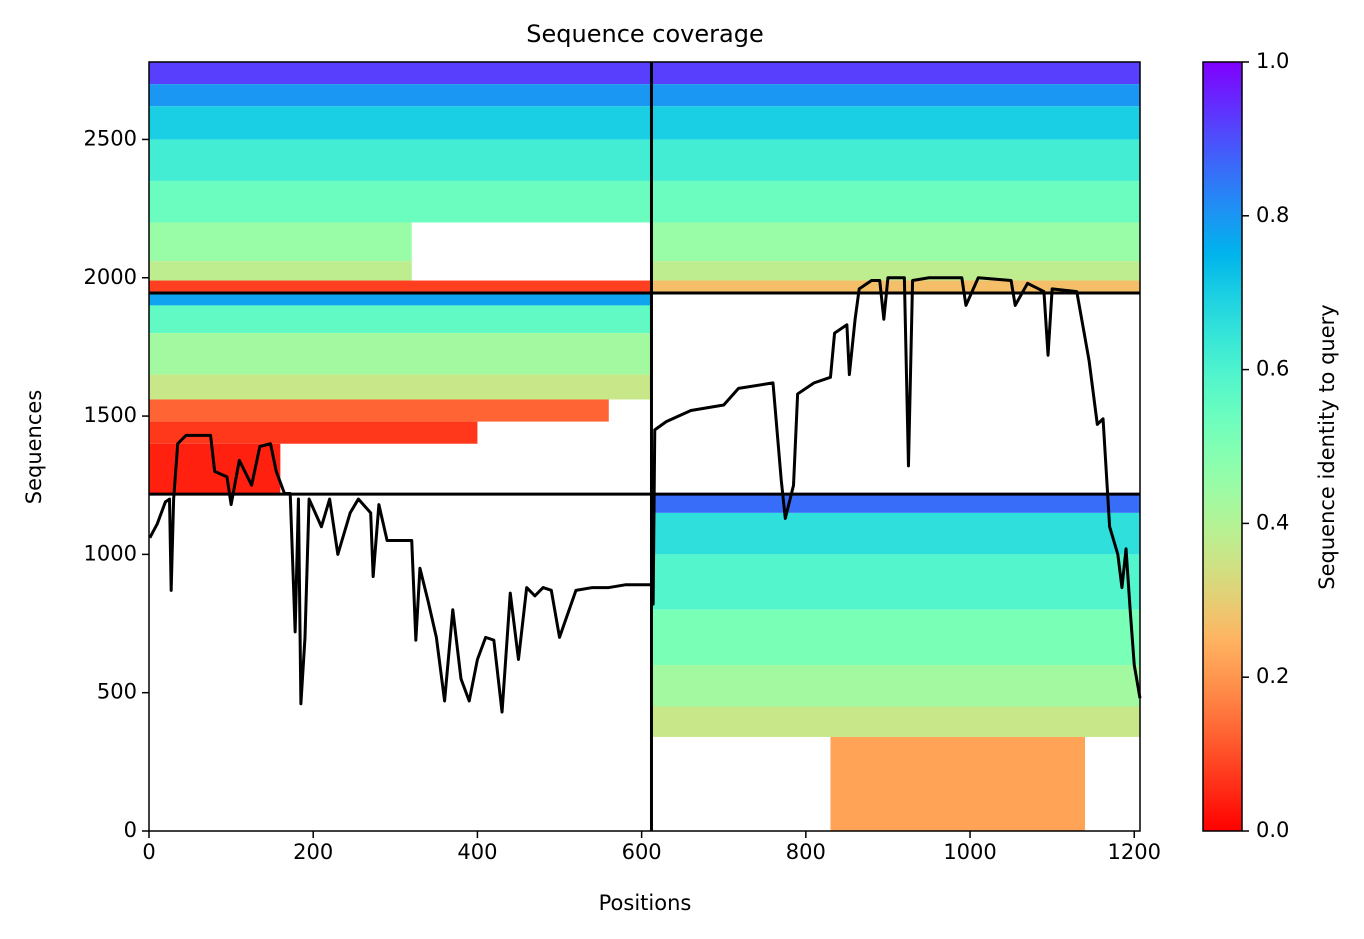 The width and height of the screenshot is (1364, 939). I want to click on y-tick-label: 0, so click(130, 830).